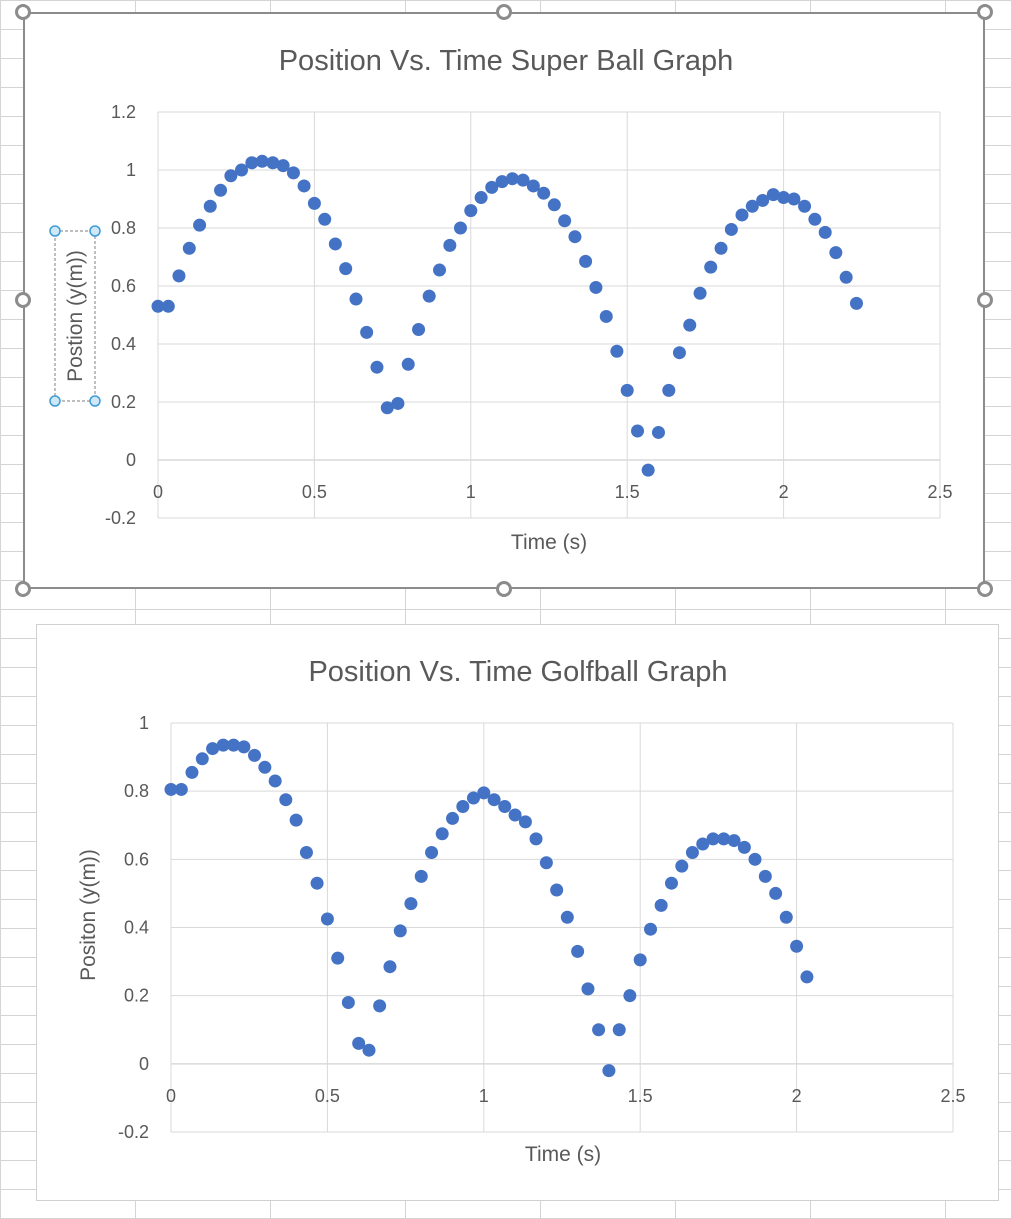 This screenshot has width=1011, height=1219. I want to click on resize-handle-bottom, so click(504, 589).